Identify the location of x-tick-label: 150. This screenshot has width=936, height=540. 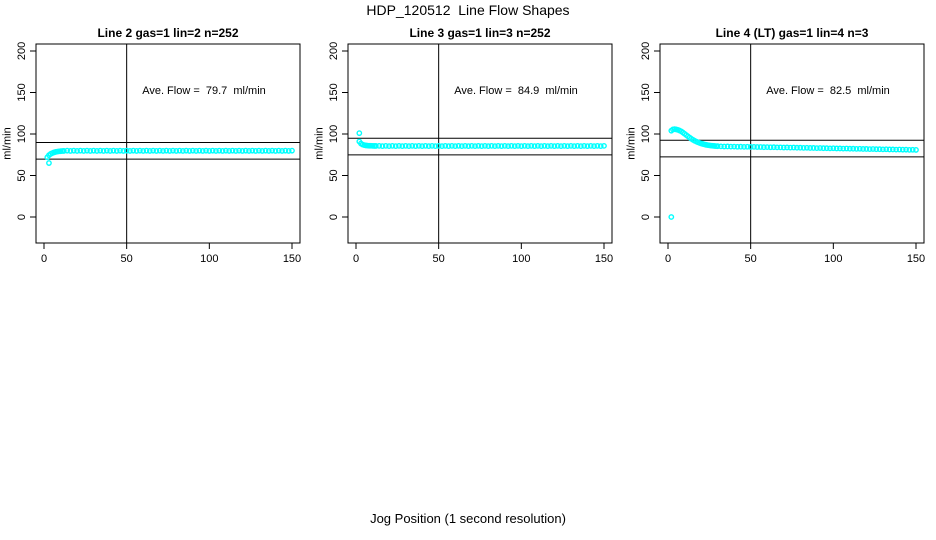
(604, 259).